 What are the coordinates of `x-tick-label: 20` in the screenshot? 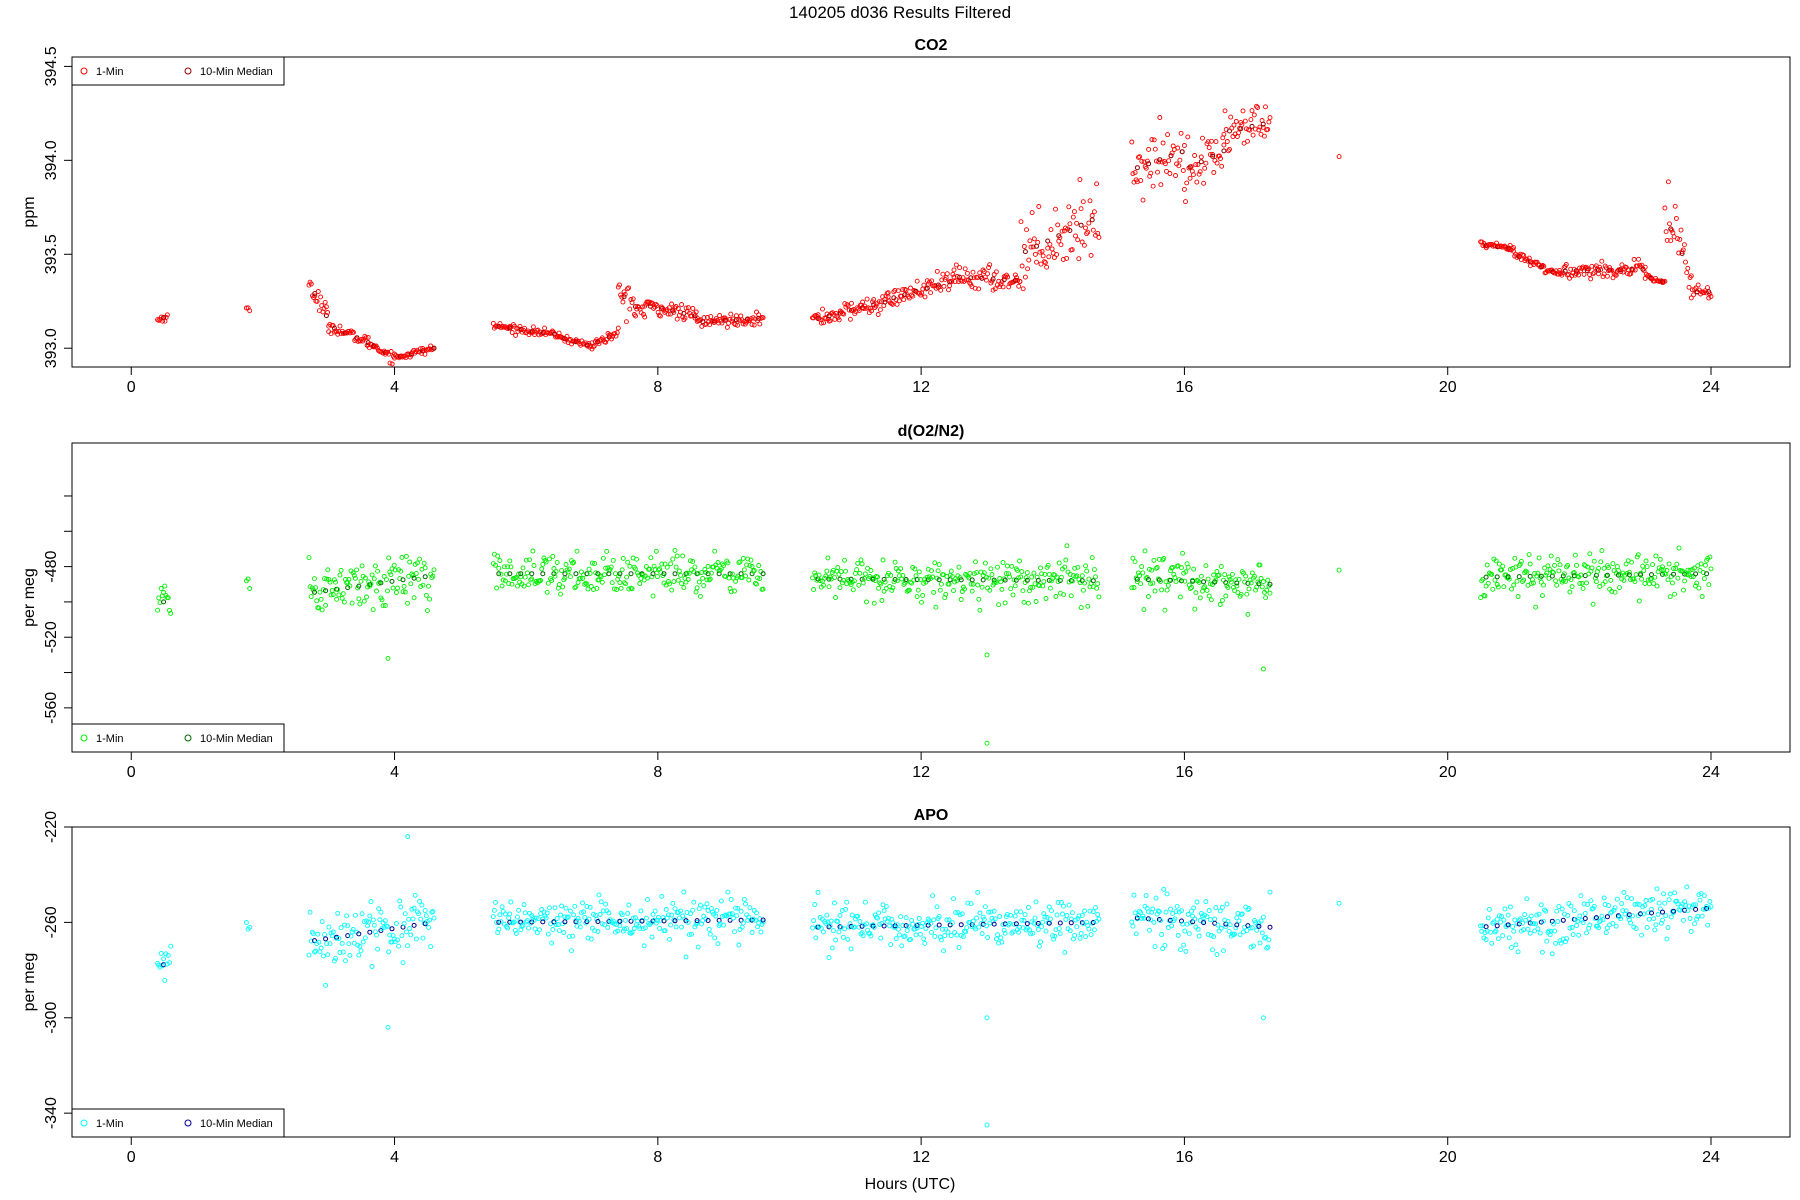 It's located at (1448, 387).